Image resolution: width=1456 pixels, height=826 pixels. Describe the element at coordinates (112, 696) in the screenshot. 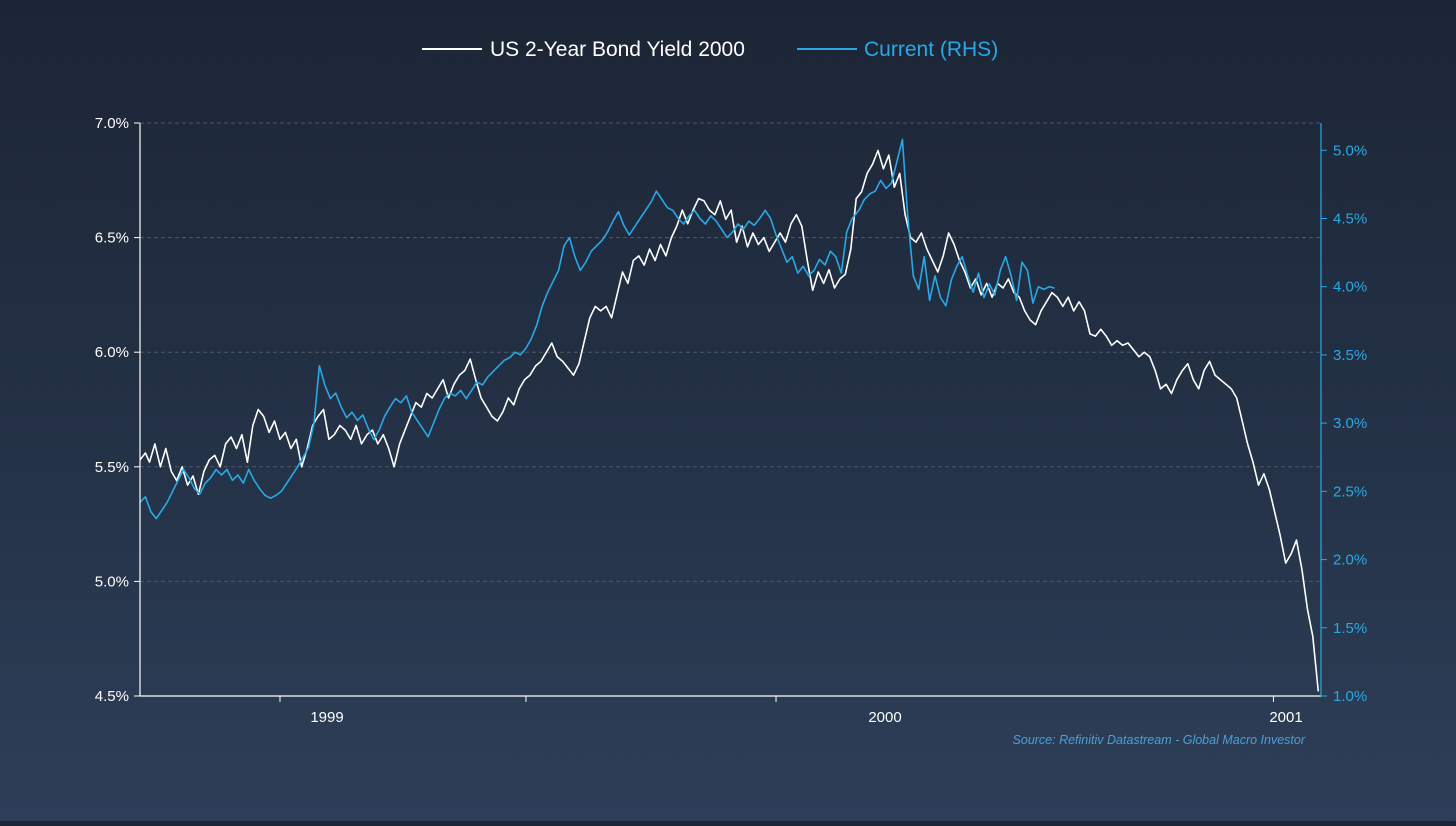

I see `y-left-tick-label: 4.5%` at that location.